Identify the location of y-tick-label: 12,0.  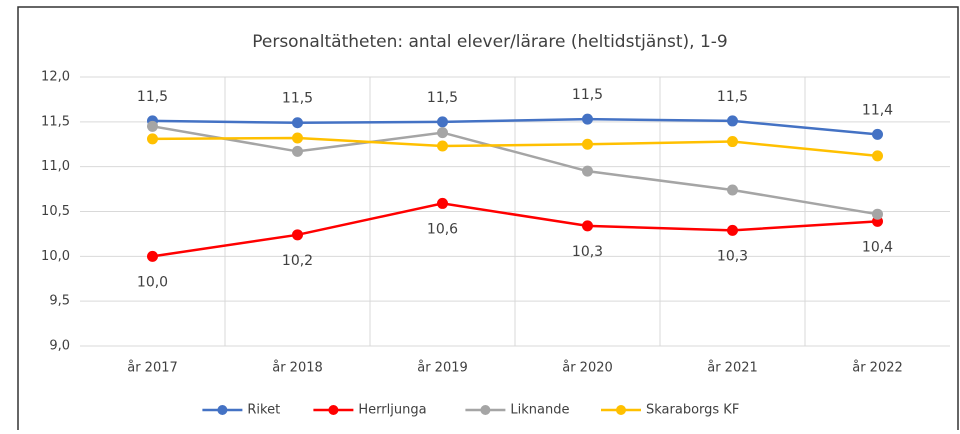
(55, 77).